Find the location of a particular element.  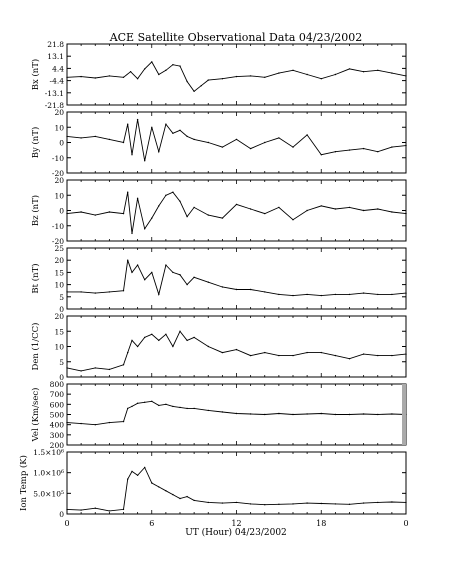

y-tick-label: -10 is located at coordinates (58, 226).